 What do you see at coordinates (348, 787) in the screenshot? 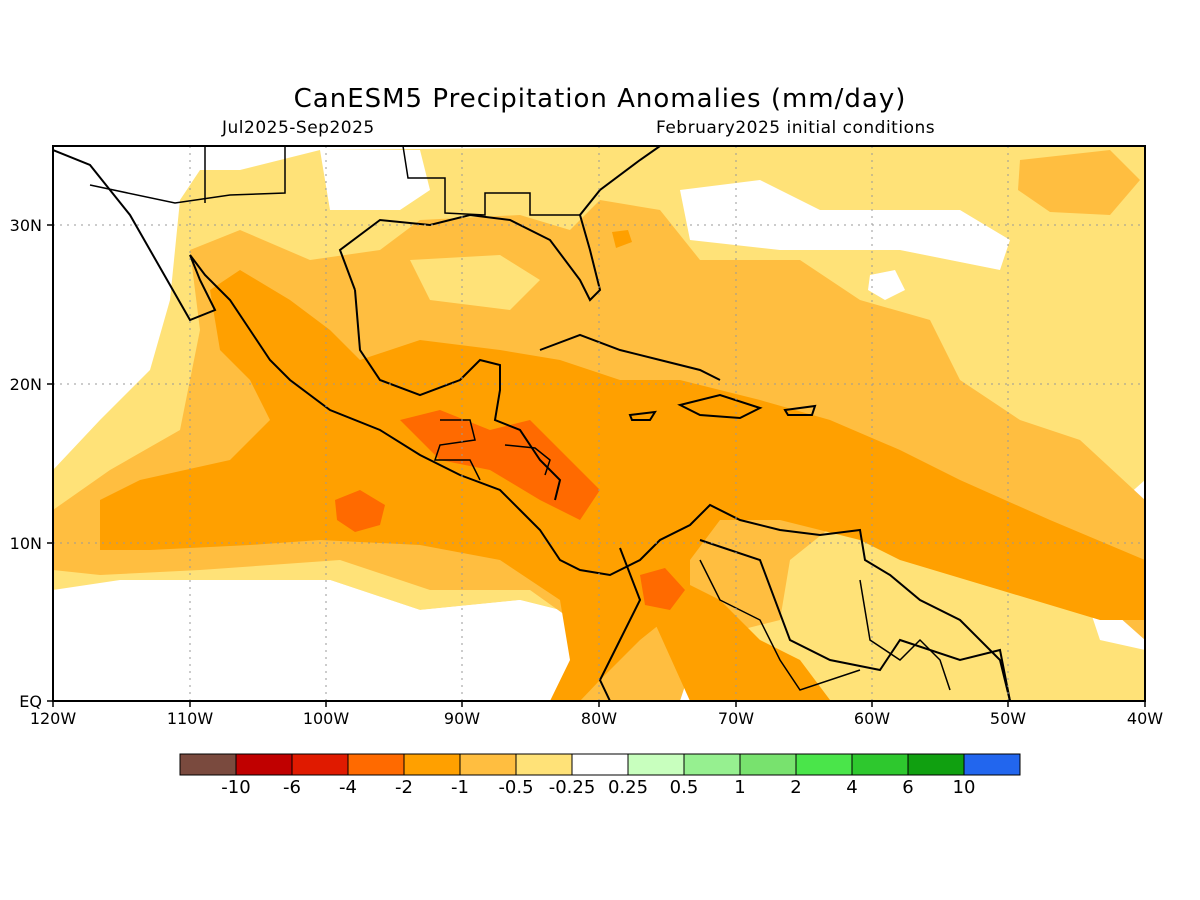
I see `colorbar-label: -4` at bounding box center [348, 787].